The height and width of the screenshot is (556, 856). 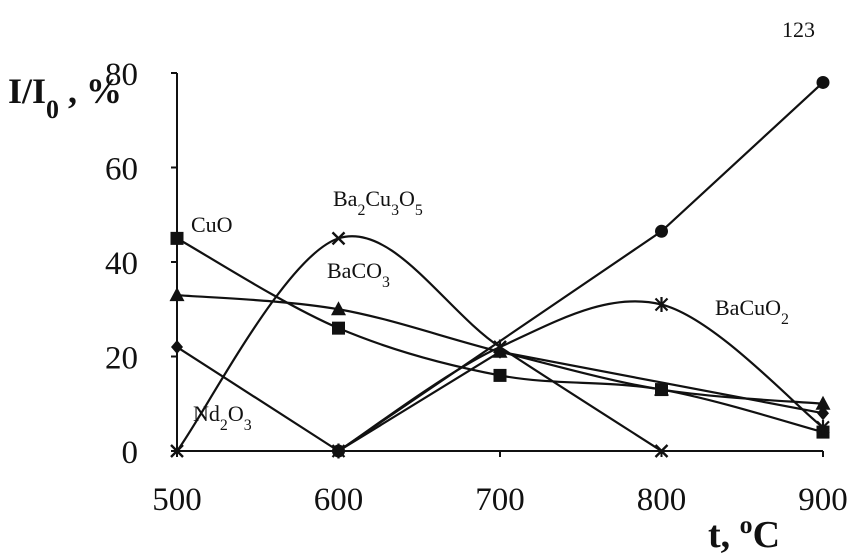 I want to click on y-tick-label: 0, so click(x=130, y=453).